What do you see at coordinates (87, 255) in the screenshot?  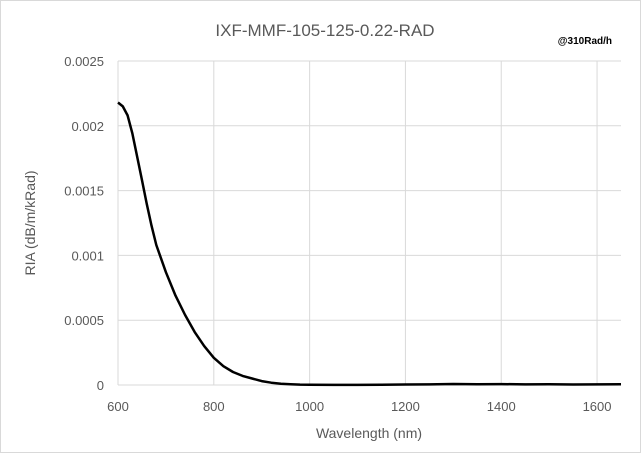 I see `y-tick-label: 0.001` at bounding box center [87, 255].